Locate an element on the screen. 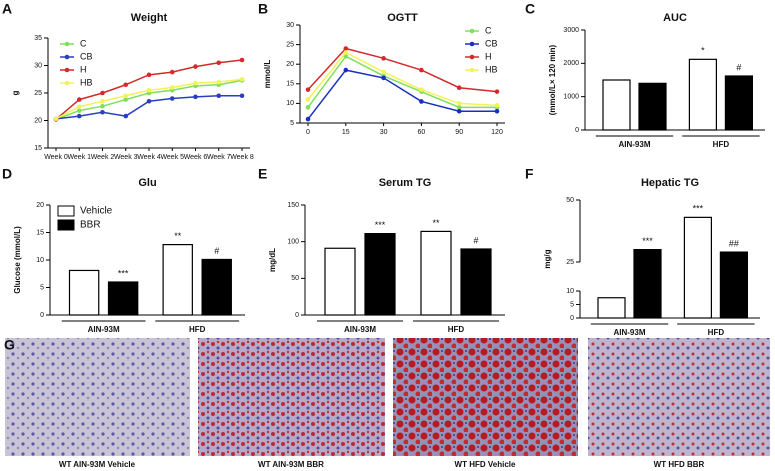 Image resolution: width=775 pixels, height=471 pixels. x-tick-label: Week 0 is located at coordinates (56, 157).